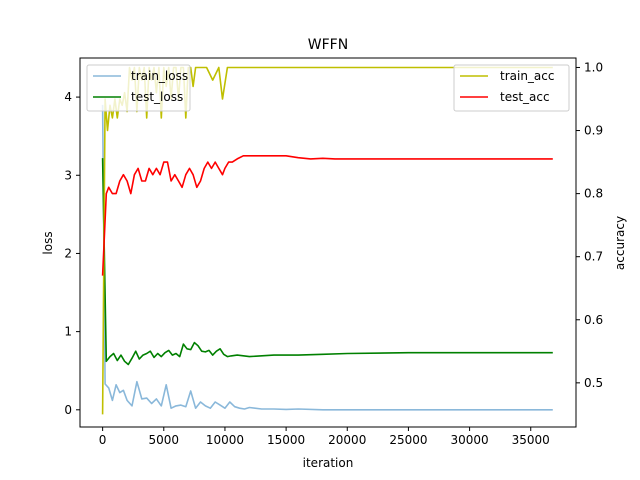 Image resolution: width=640 pixels, height=480 pixels. I want to click on legend-left: train_loss test_loss, so click(138, 88).